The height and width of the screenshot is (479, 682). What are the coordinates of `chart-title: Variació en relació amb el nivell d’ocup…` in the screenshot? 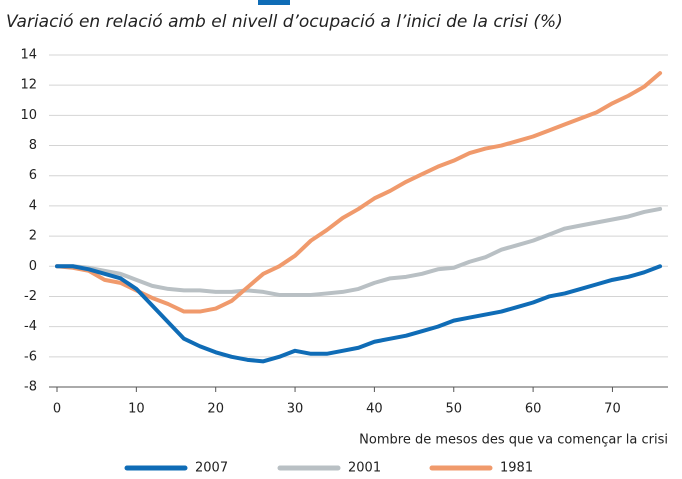 It's located at (284, 22).